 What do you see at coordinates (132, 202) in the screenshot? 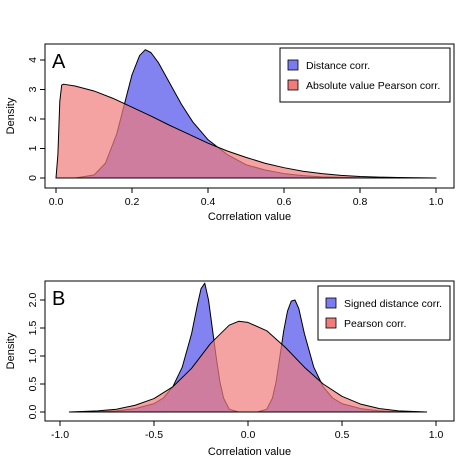
I see `x-tick-label: 0.2` at bounding box center [132, 202].